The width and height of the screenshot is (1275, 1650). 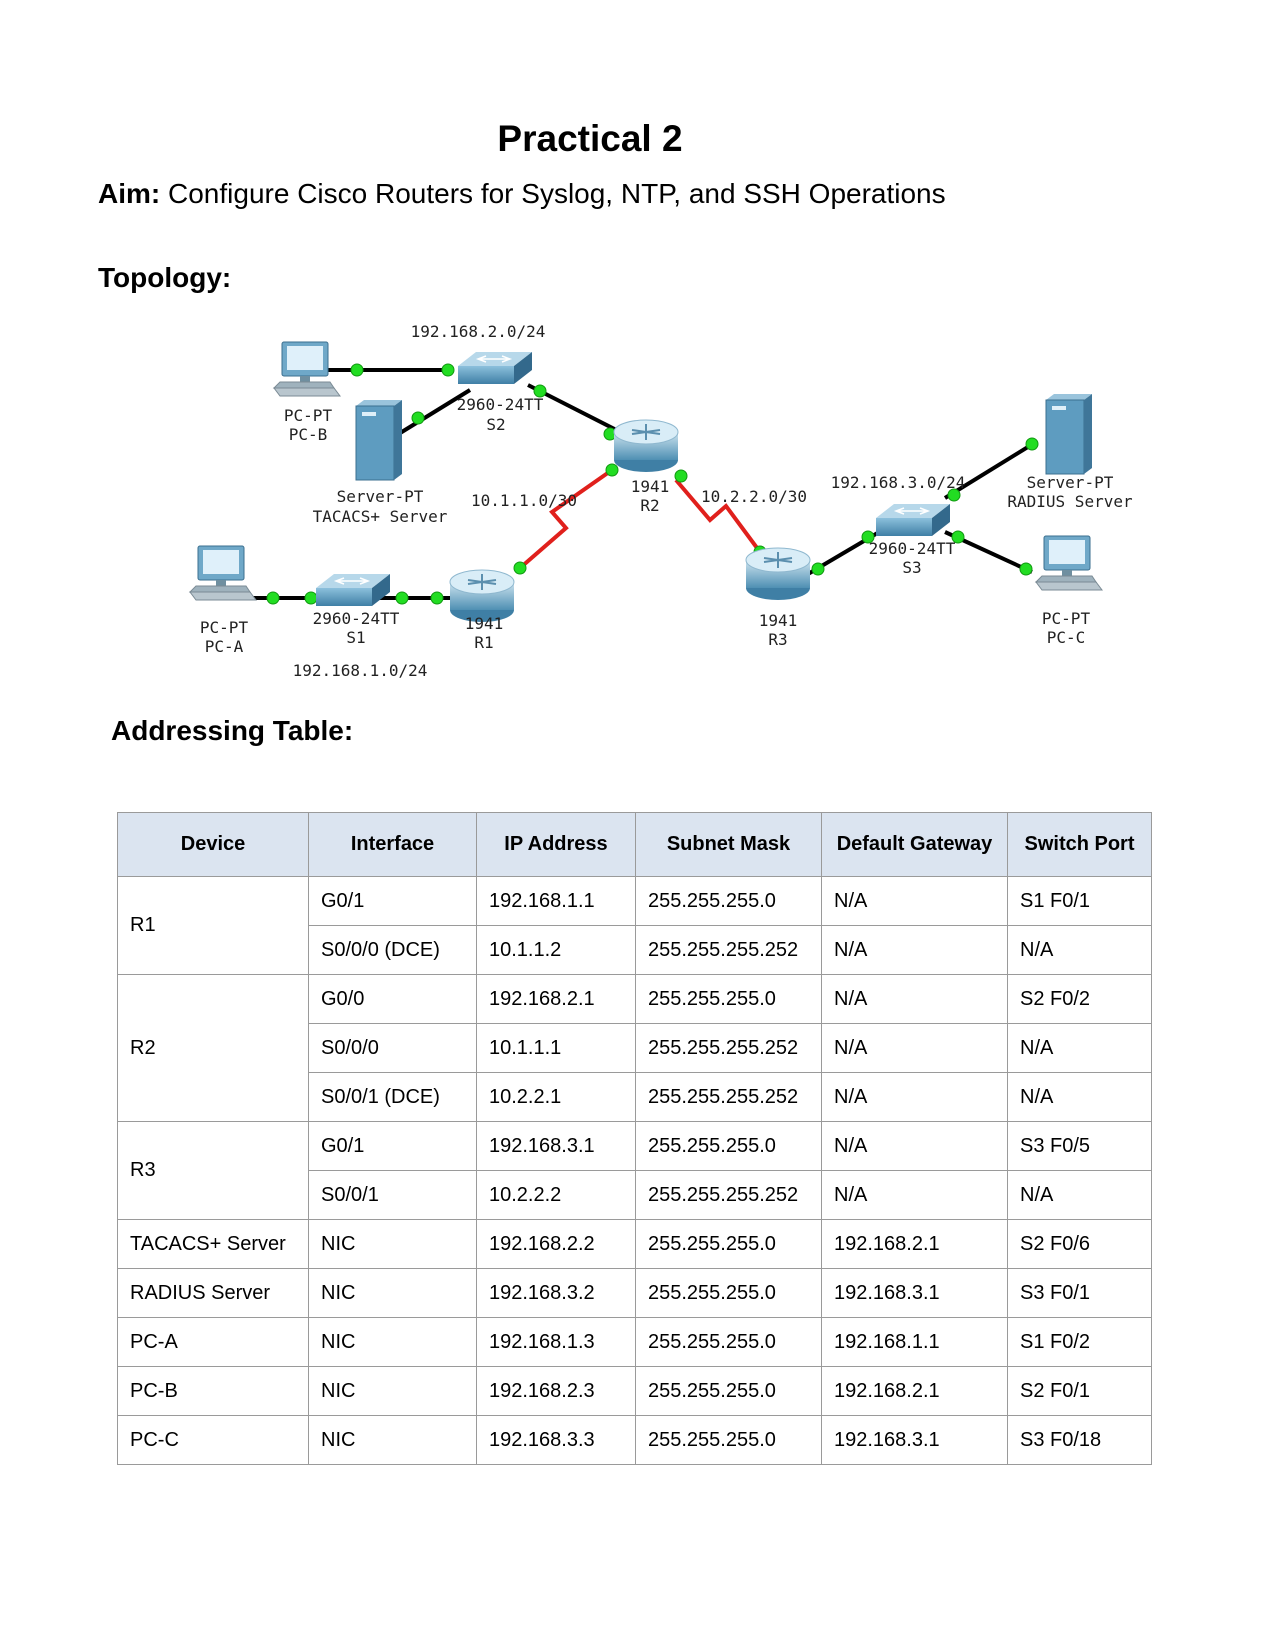 I want to click on switch-s2-icon, so click(x=495, y=368).